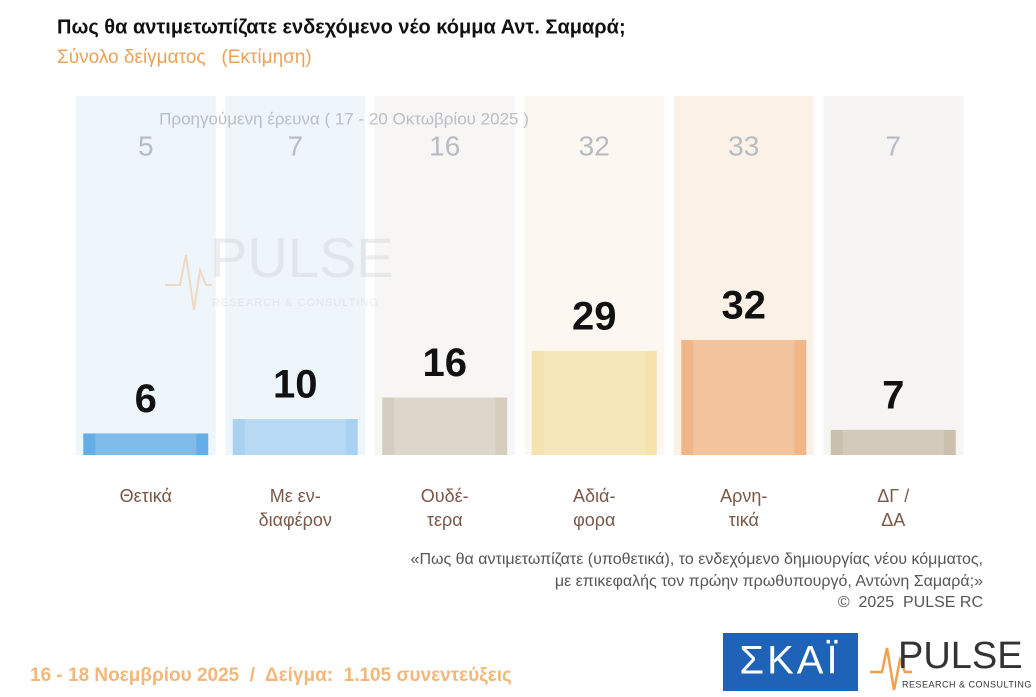  I want to click on category-label: διαφέρον, so click(295, 520).